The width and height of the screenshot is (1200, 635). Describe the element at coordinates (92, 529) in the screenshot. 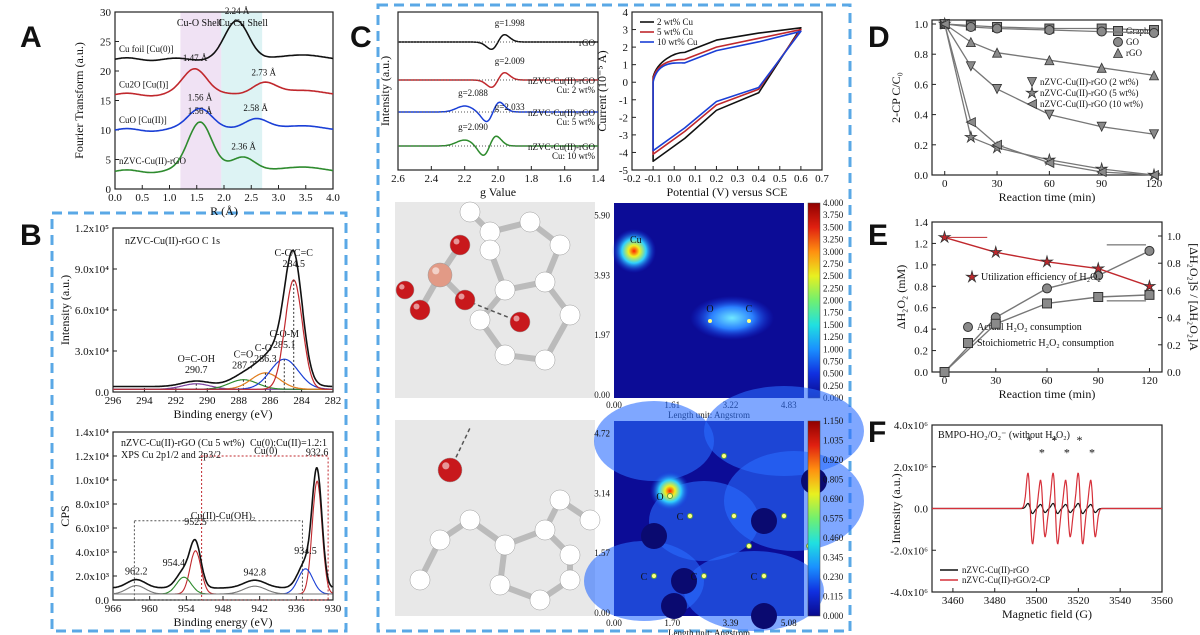

I see `y-tick-label: 6.0x10³` at that location.